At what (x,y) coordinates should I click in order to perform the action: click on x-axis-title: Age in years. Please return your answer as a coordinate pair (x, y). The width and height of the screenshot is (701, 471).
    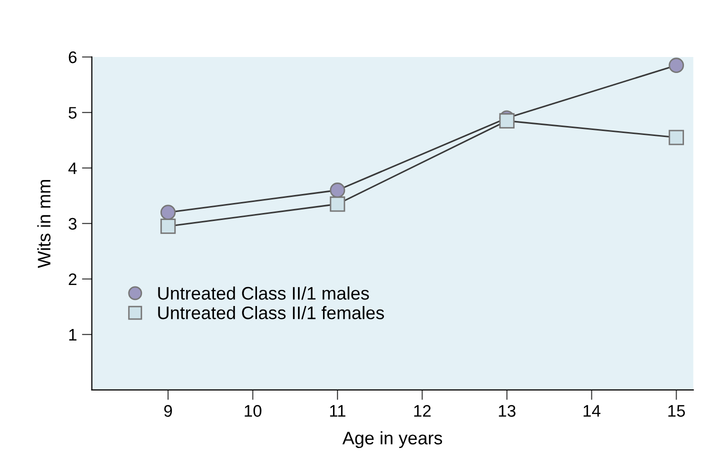
    Looking at the image, I should click on (392, 439).